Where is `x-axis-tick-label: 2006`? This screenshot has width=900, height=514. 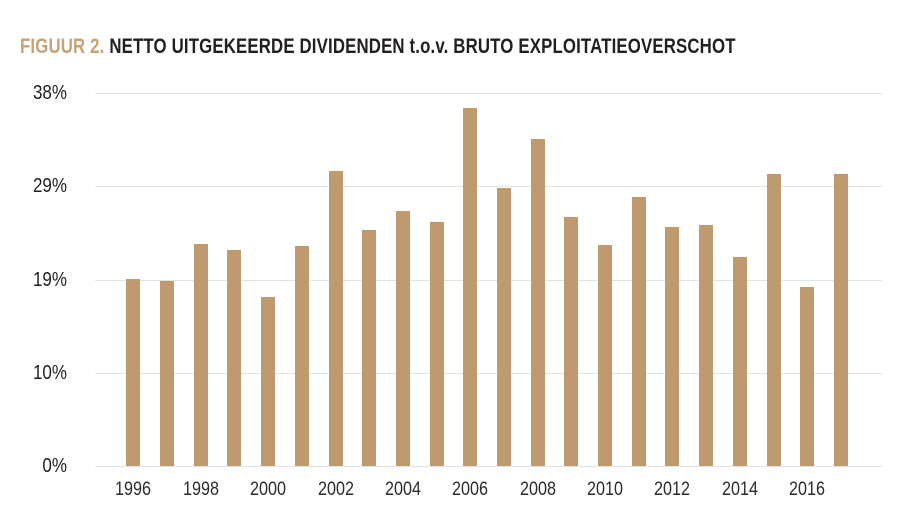
x-axis-tick-label: 2006 is located at coordinates (470, 489).